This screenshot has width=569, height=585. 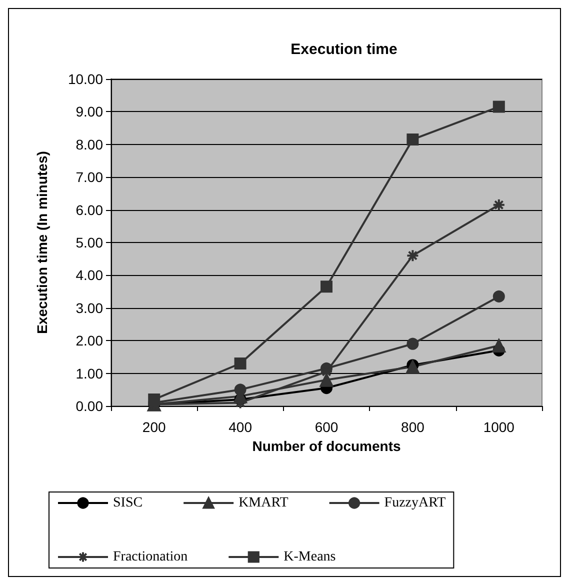 I want to click on legend-label: SISC, so click(x=128, y=503).